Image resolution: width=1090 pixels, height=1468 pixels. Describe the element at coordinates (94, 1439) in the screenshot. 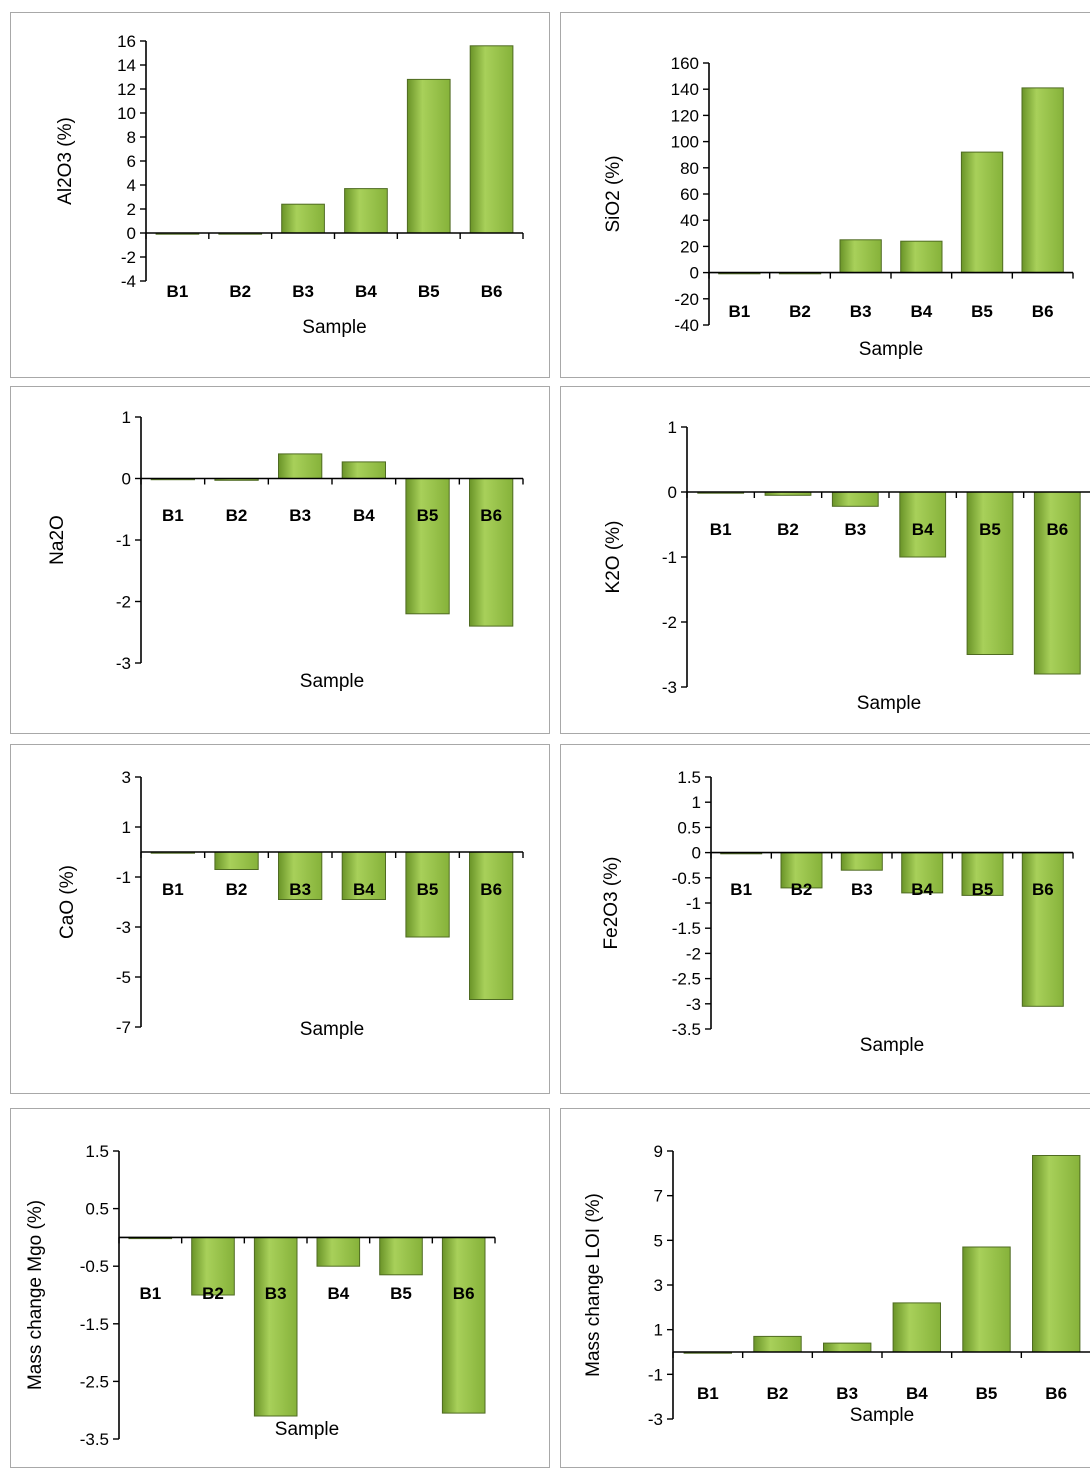

I see `mgo-y-tick-label: -3.5` at that location.